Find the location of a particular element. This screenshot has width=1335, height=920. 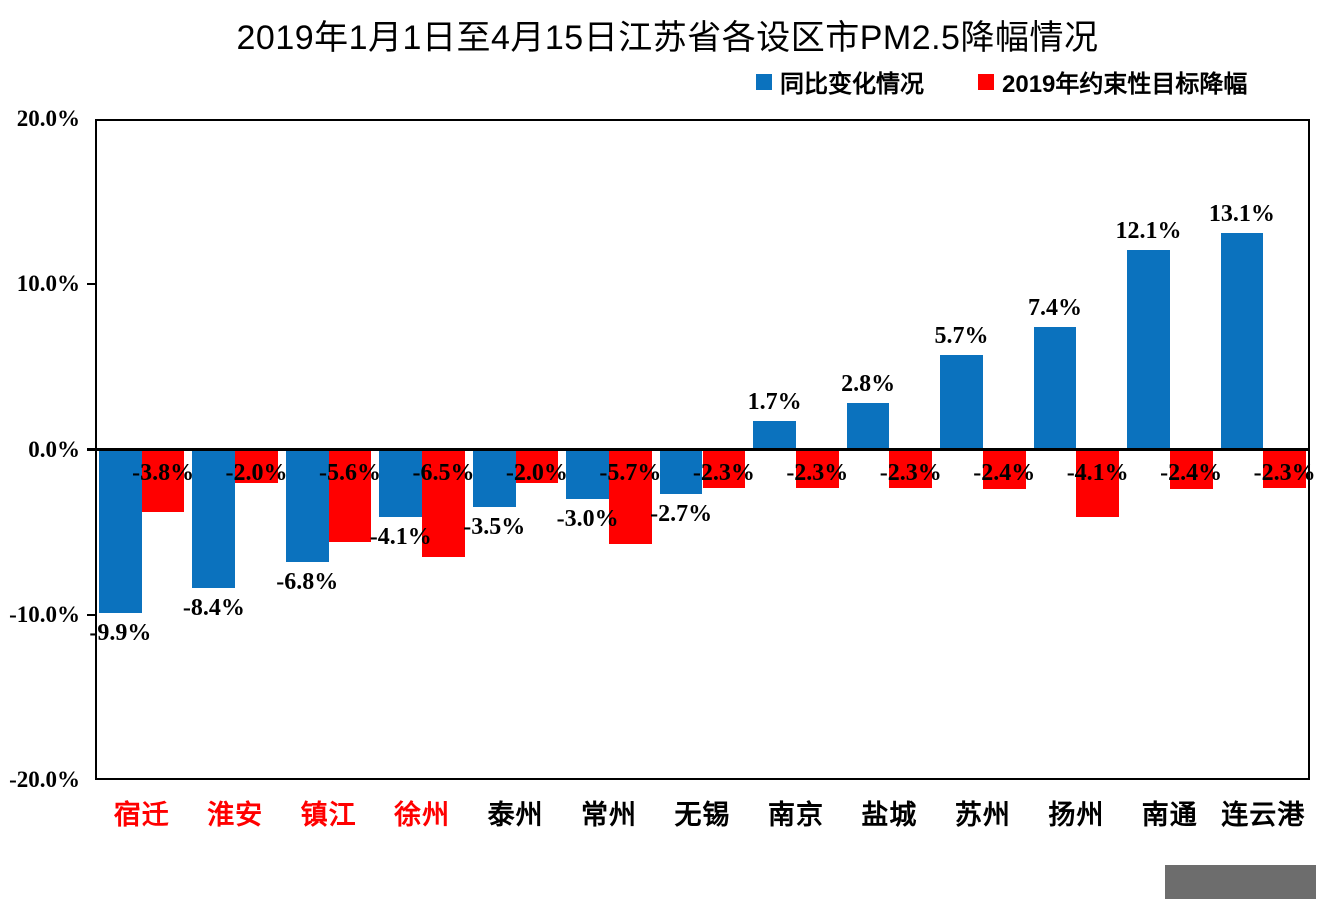

y-axis-tick-label: -10.0% is located at coordinates (44, 614).